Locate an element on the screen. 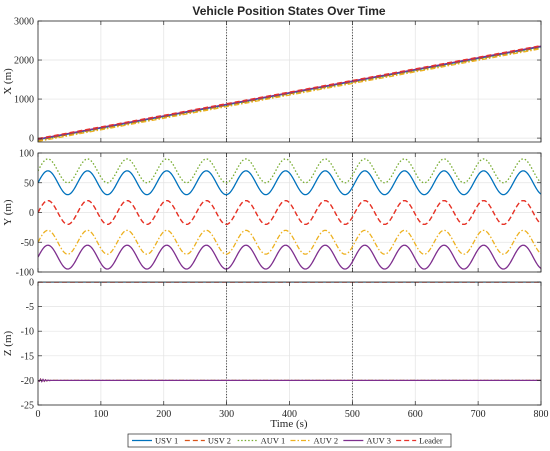  y-tick-label: 2000 is located at coordinates (24, 61).